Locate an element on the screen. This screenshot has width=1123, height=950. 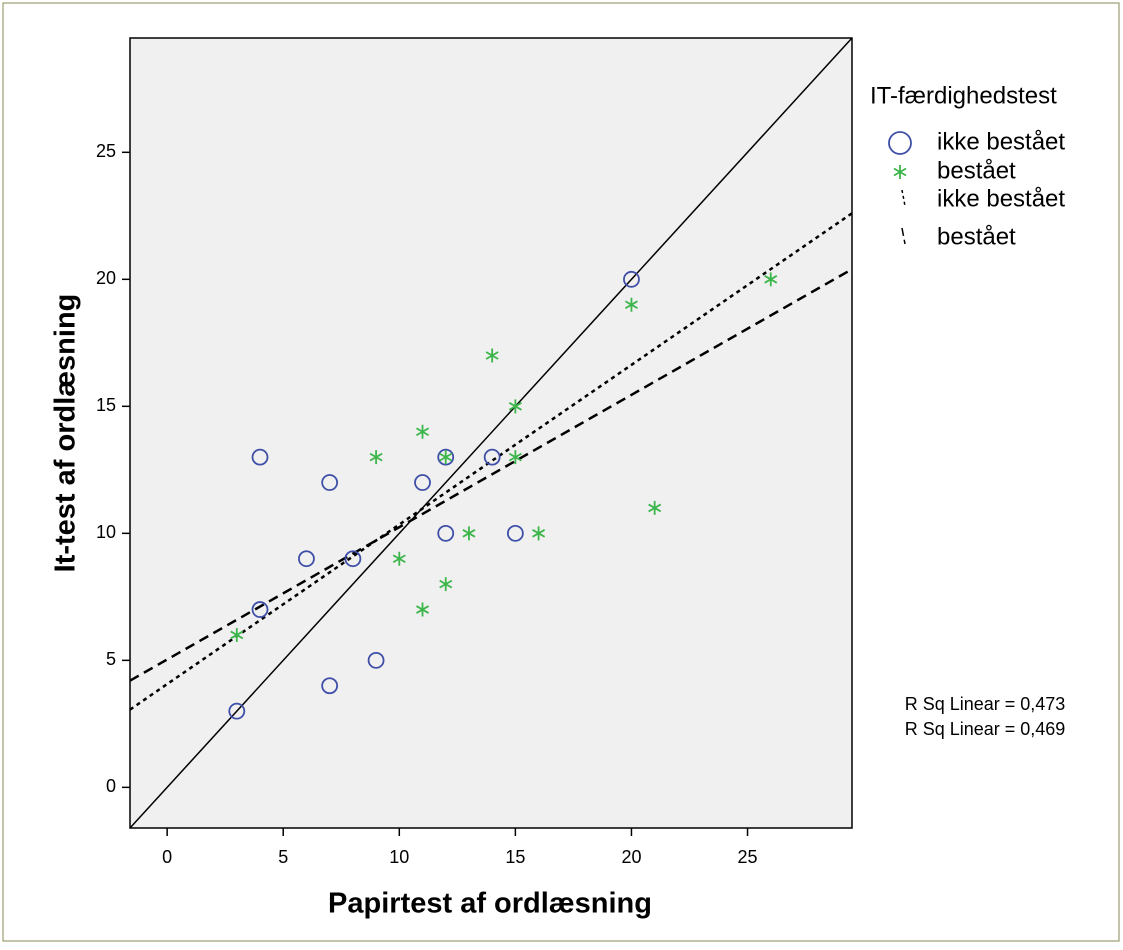
legend-title: IT-færdighedstest is located at coordinates (963, 95).